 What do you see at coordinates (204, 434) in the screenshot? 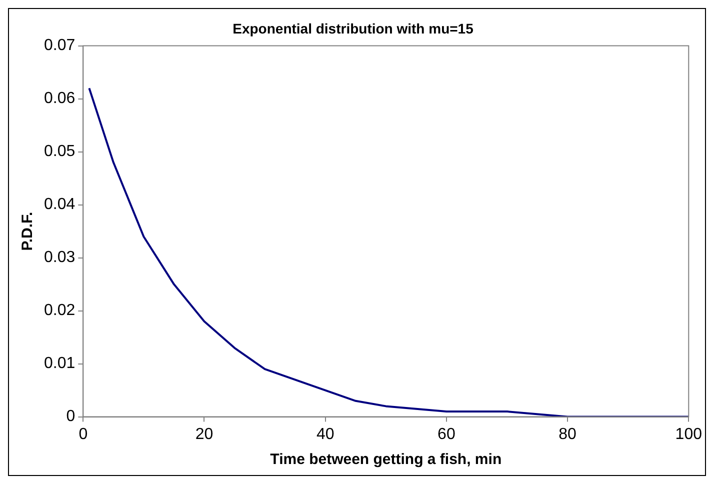
I see `x-tick-label: 20` at bounding box center [204, 434].